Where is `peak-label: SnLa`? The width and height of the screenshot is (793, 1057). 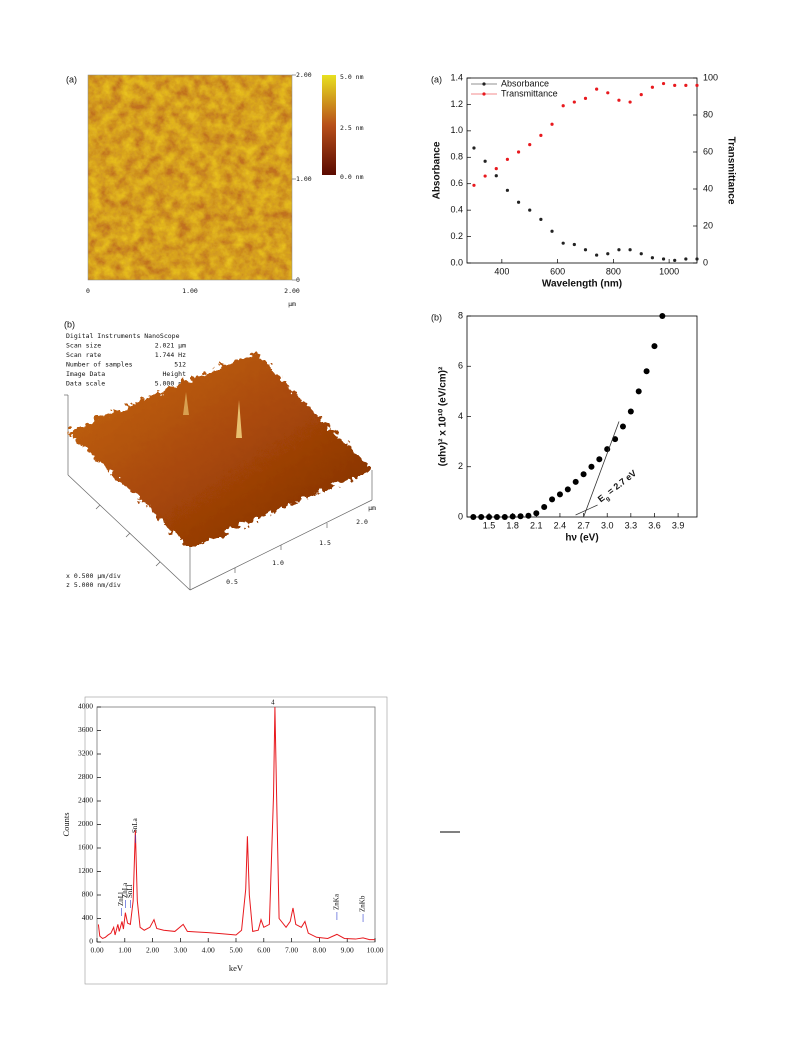
peak-label: SnLa is located at coordinates (135, 825).